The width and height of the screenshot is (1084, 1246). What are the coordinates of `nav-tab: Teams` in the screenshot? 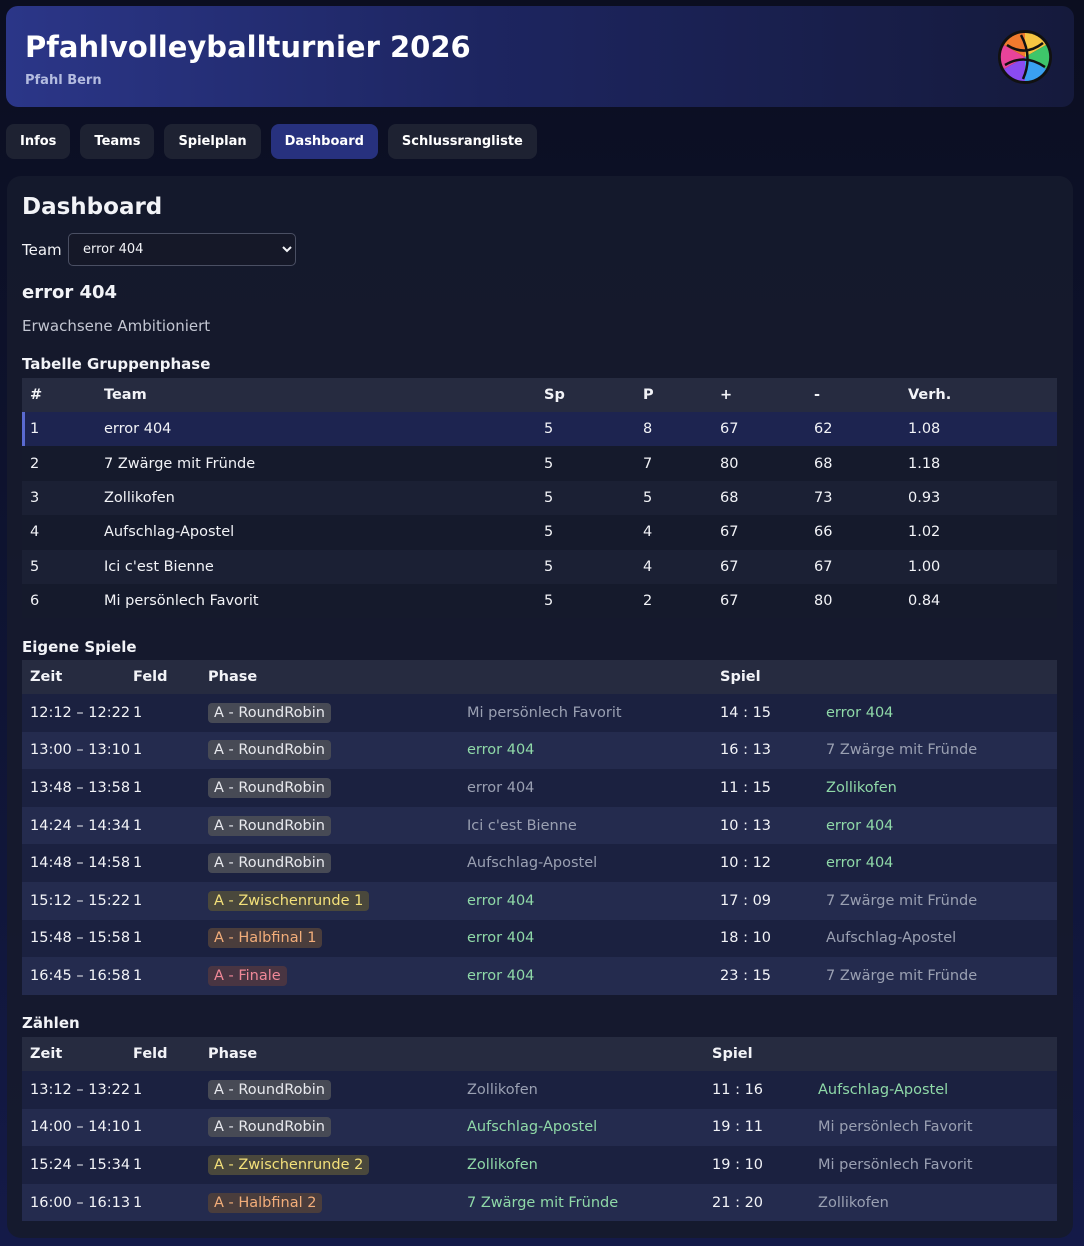 It's located at (117, 141).